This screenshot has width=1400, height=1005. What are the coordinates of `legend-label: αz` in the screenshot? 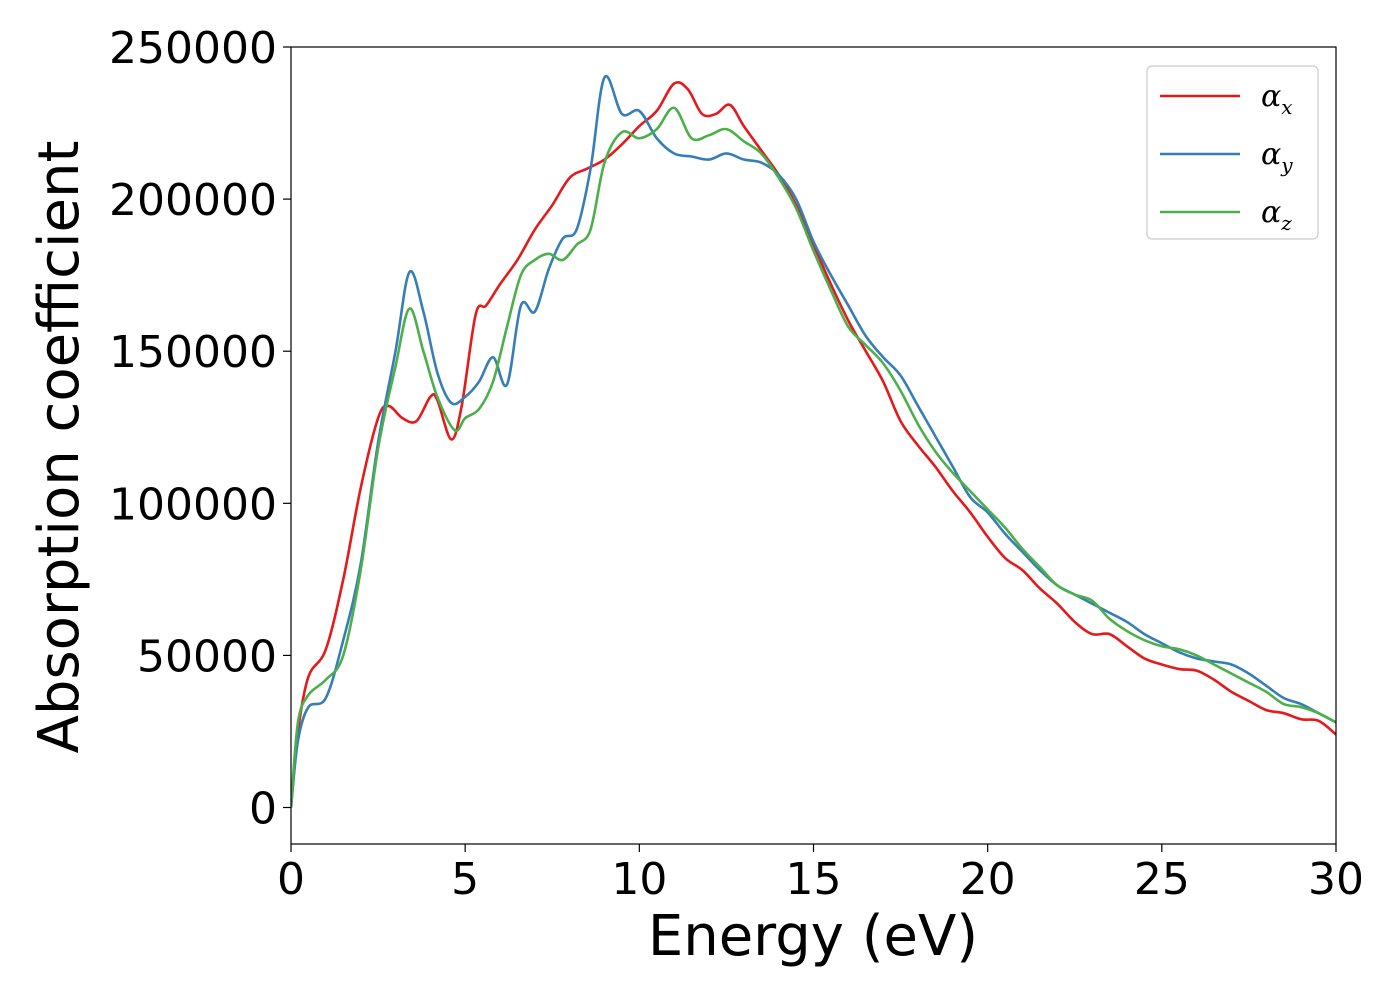 It's located at (1276, 215).